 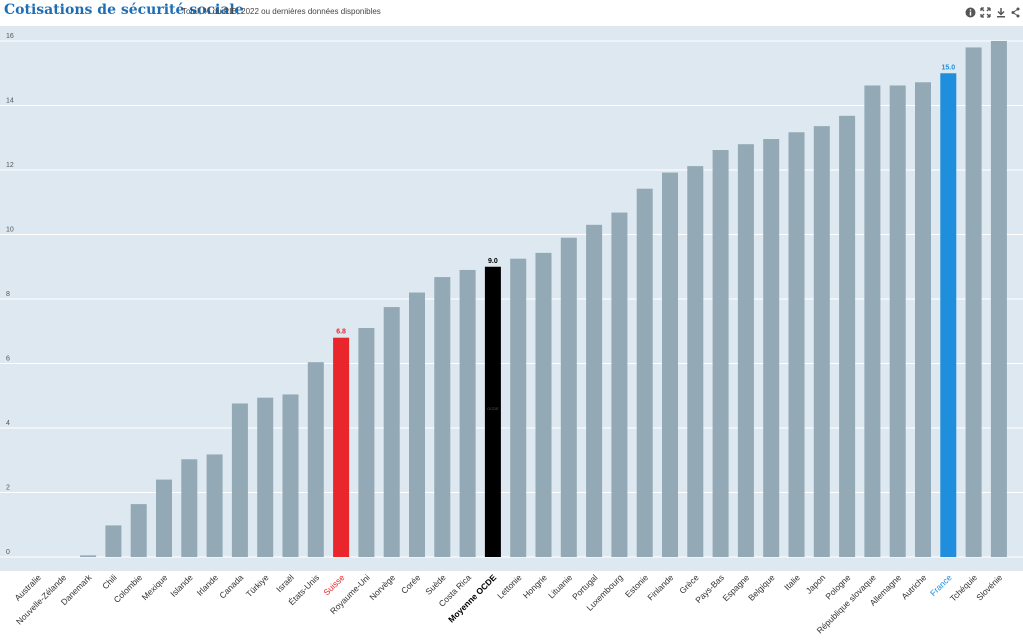 What do you see at coordinates (341, 332) in the screenshot?
I see `data-label: 6.8` at bounding box center [341, 332].